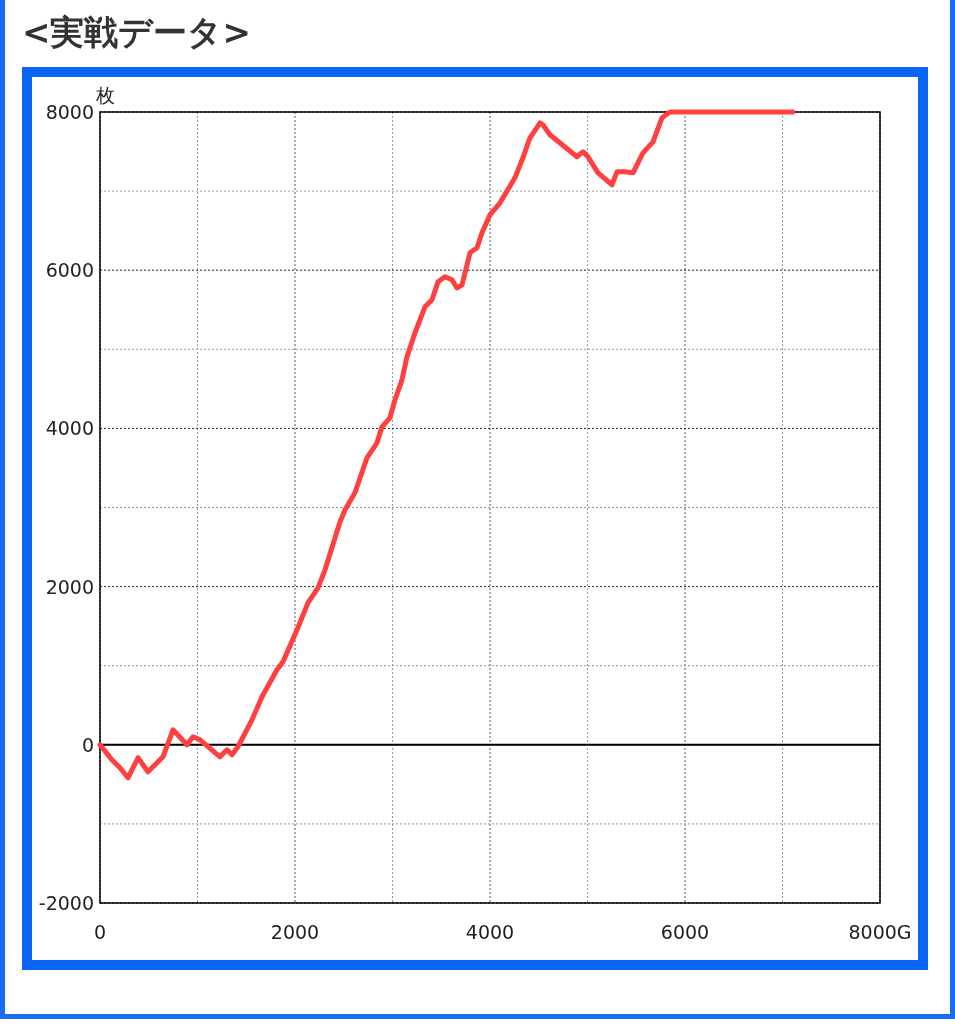  Describe the element at coordinates (69, 428) in the screenshot. I see `y-tick-label: 4000` at that location.